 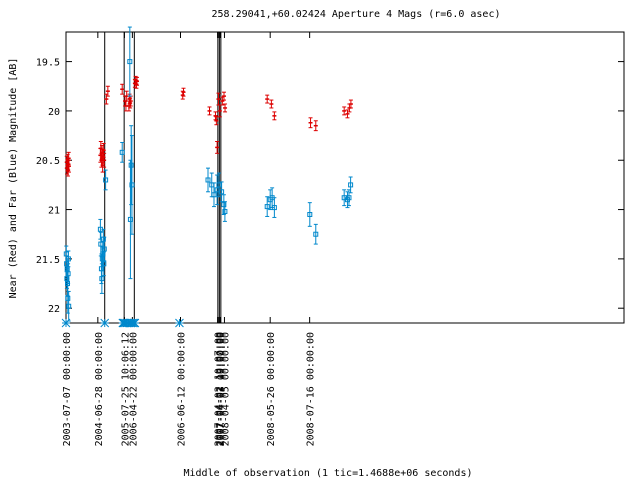 I want to click on series-near-red, so click(x=208, y=126).